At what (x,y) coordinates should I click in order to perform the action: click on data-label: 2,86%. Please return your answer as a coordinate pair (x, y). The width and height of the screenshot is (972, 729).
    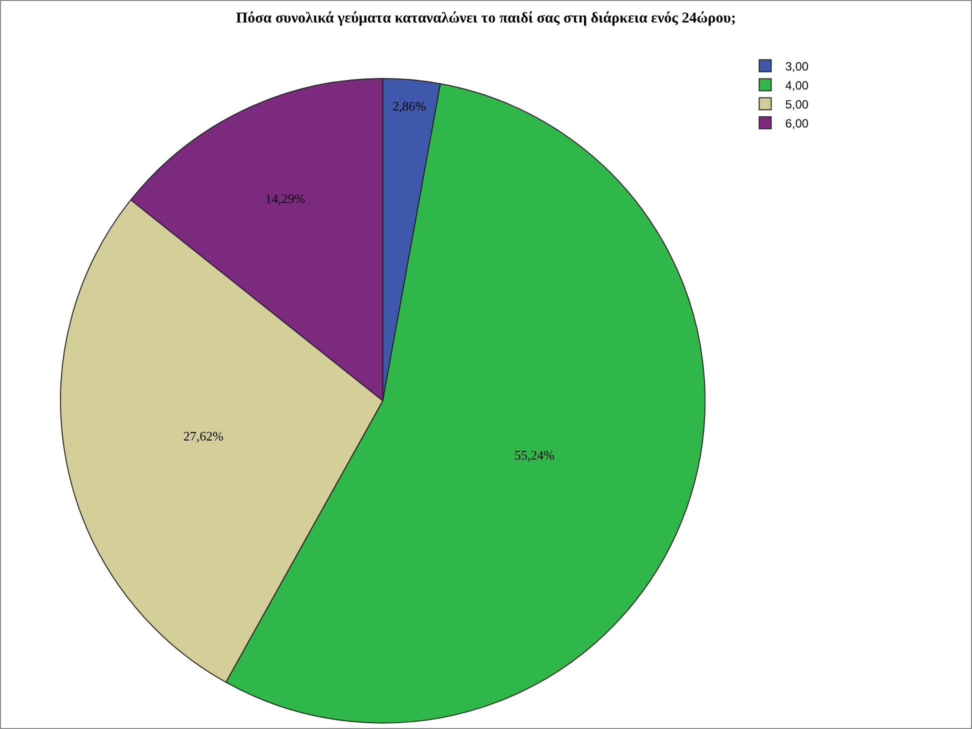
    Looking at the image, I should click on (409, 106).